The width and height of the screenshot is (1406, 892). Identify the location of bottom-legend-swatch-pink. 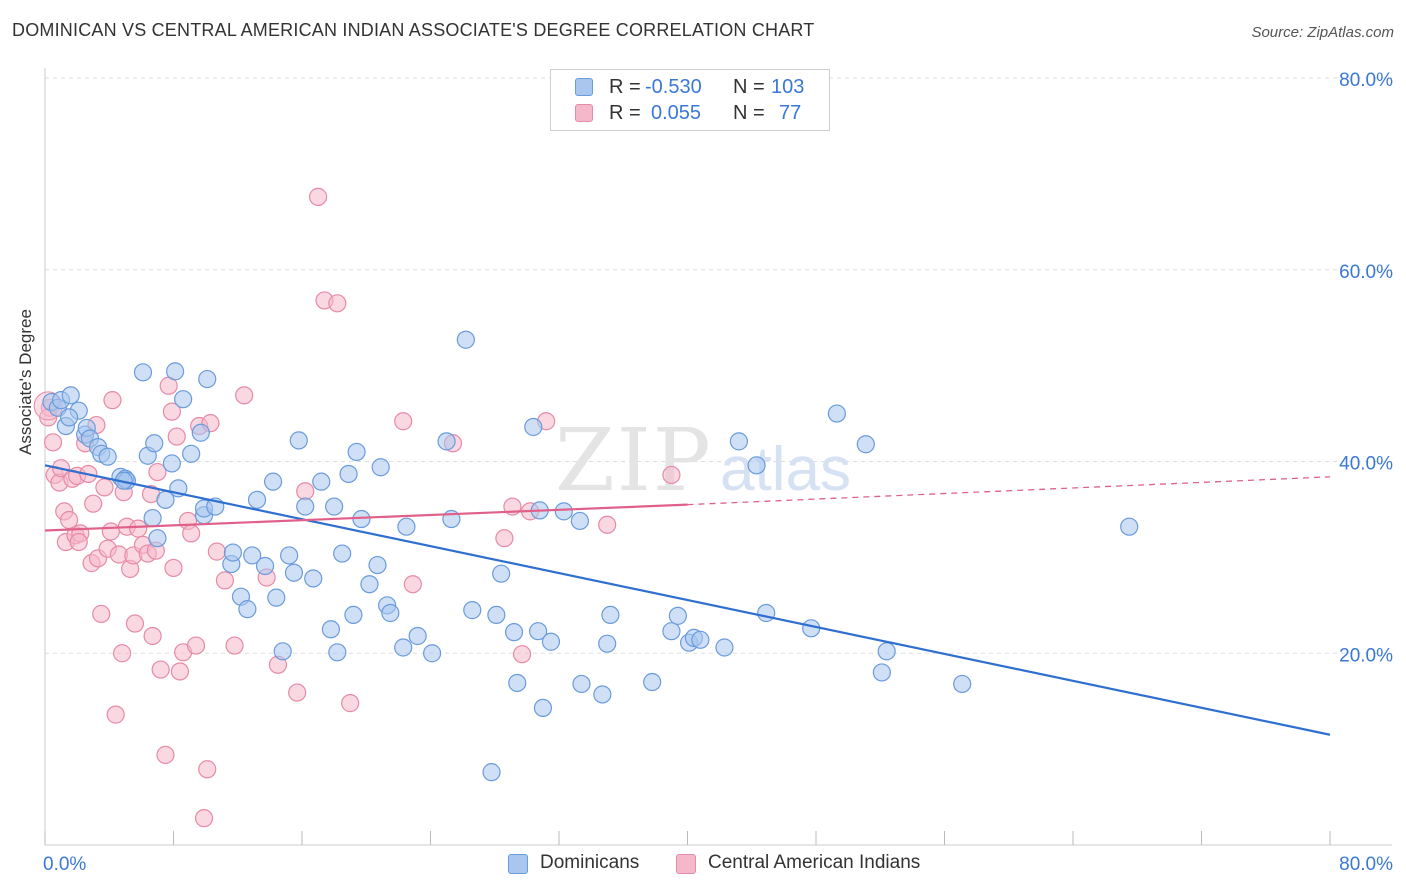
(686, 864).